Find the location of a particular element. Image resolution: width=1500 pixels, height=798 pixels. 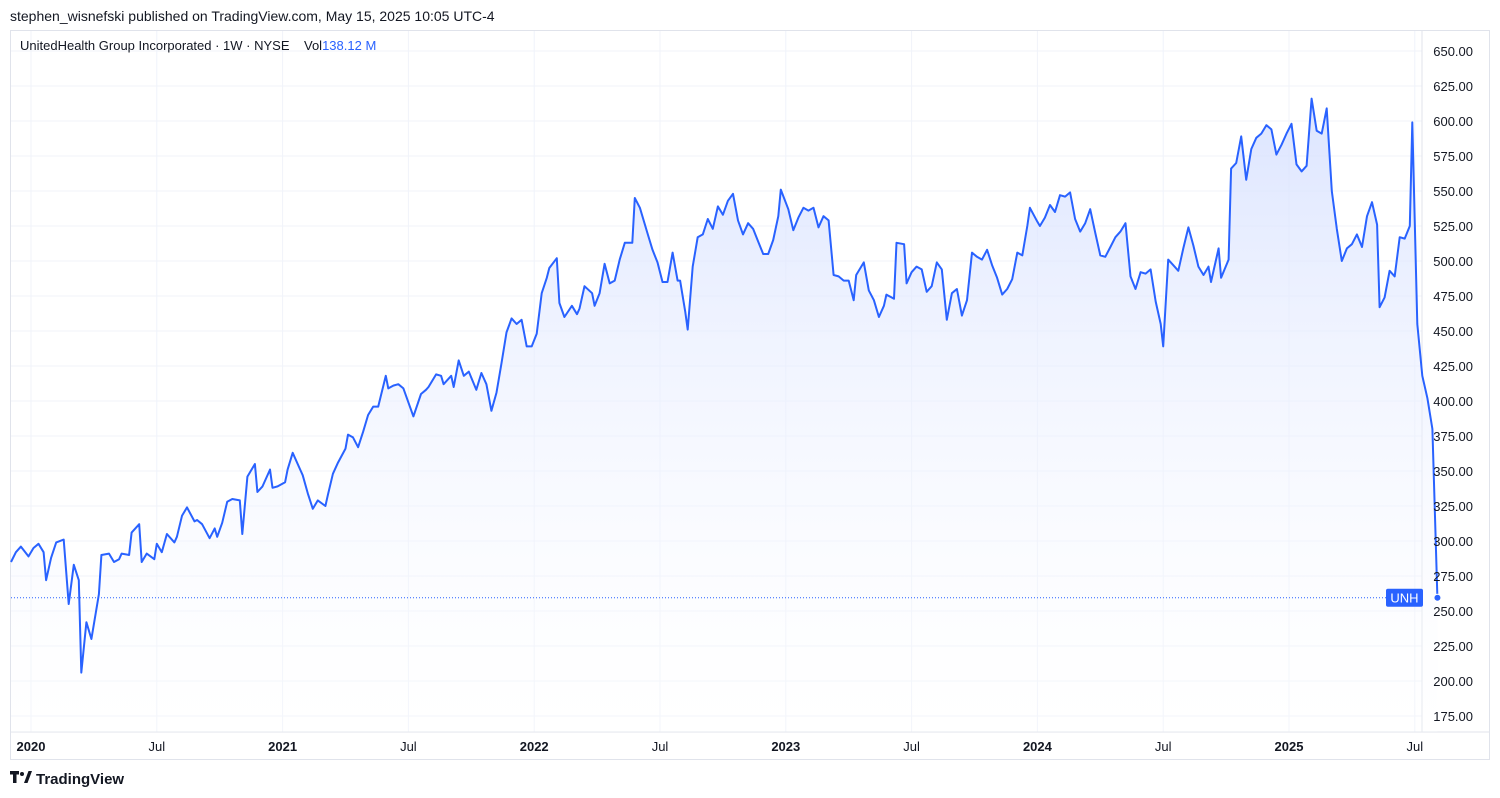

volume-label: Vol is located at coordinates (313, 45).